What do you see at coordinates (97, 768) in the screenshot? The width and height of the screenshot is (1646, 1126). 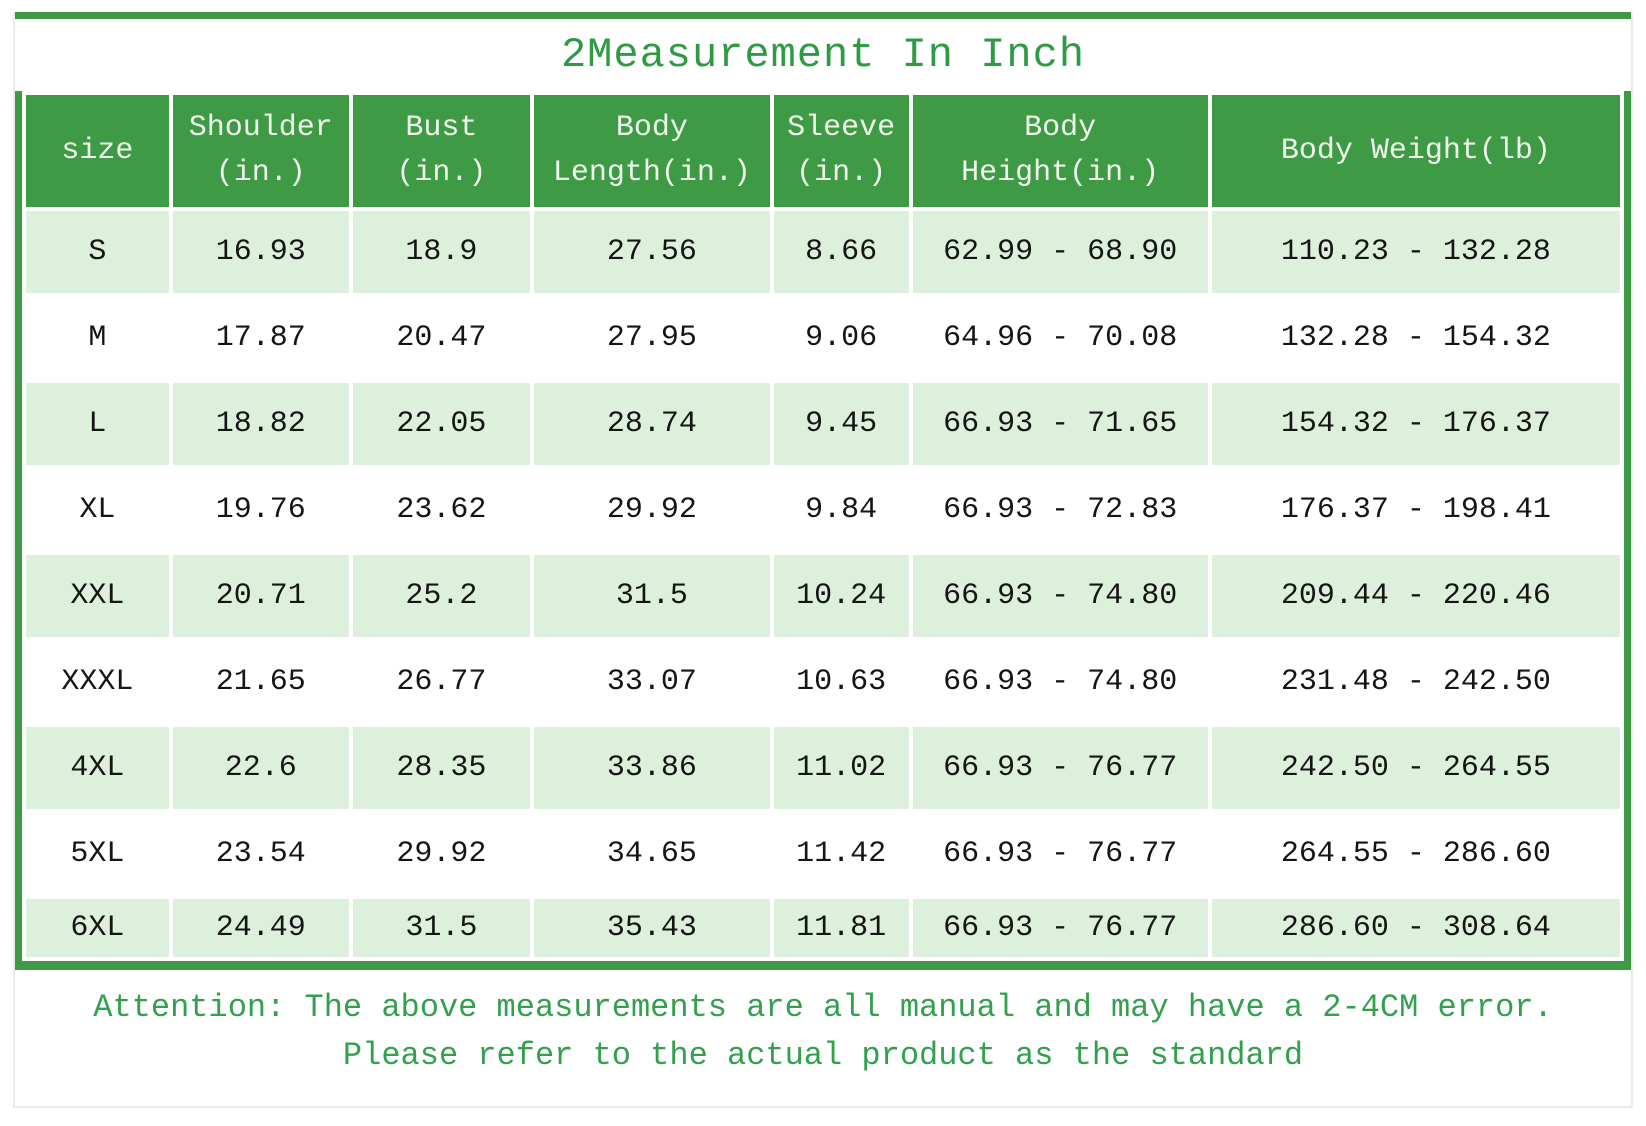 I see `size-cell: 4XL` at bounding box center [97, 768].